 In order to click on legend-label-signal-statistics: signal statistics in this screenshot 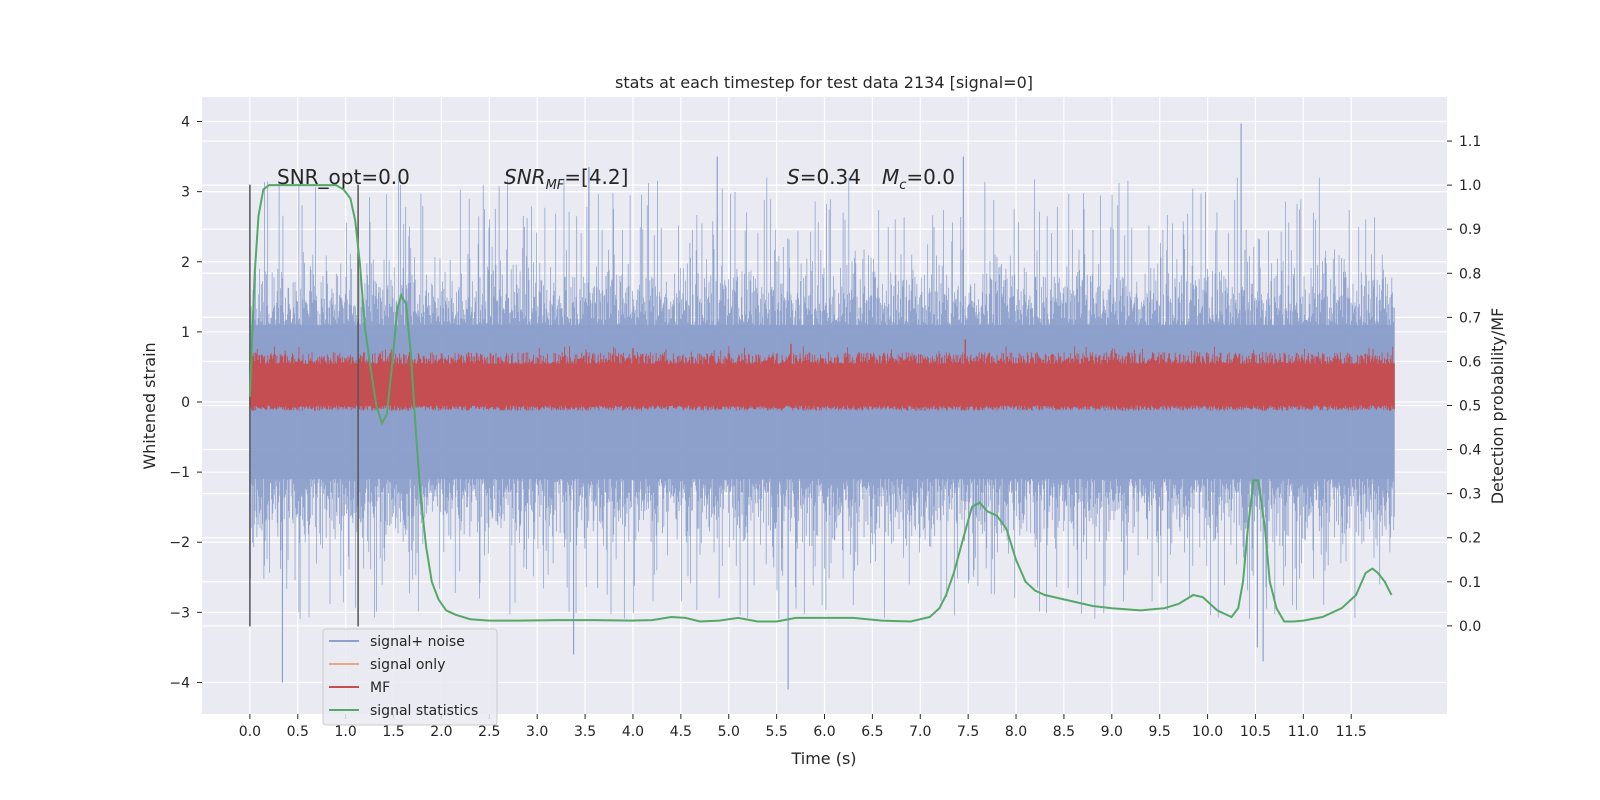, I will do `click(424, 711)`.